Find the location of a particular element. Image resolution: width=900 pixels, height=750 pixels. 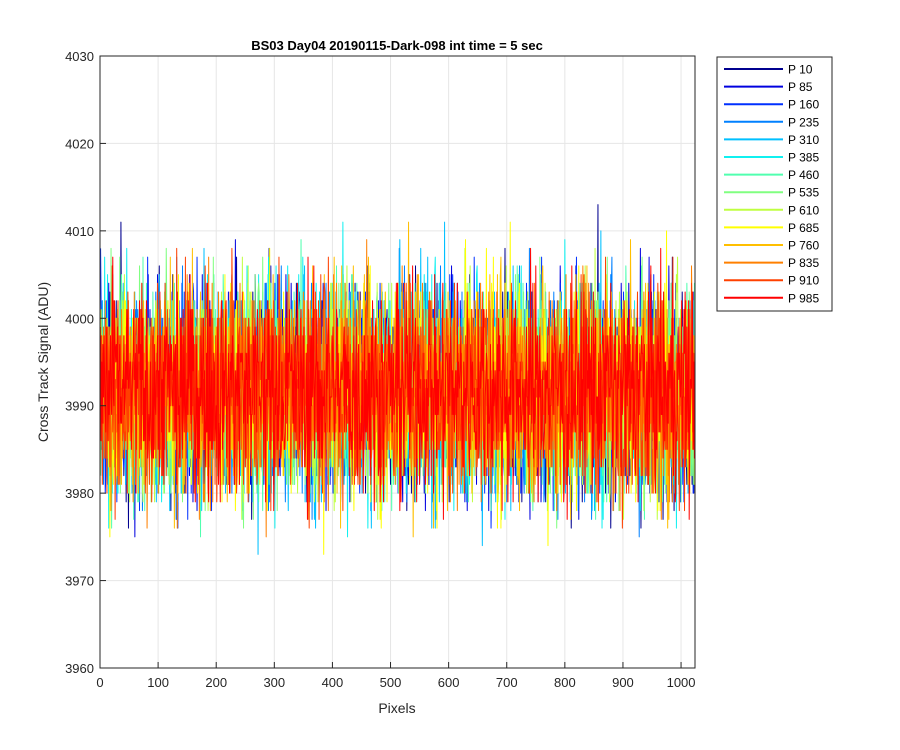

y-tick-label: 4030 is located at coordinates (79, 56).